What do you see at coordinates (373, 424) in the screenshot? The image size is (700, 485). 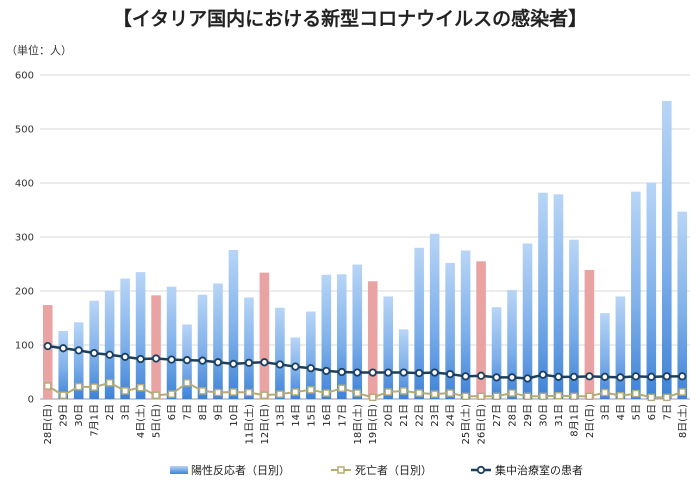 I see `x-tick-label: 19日(日)` at bounding box center [373, 424].